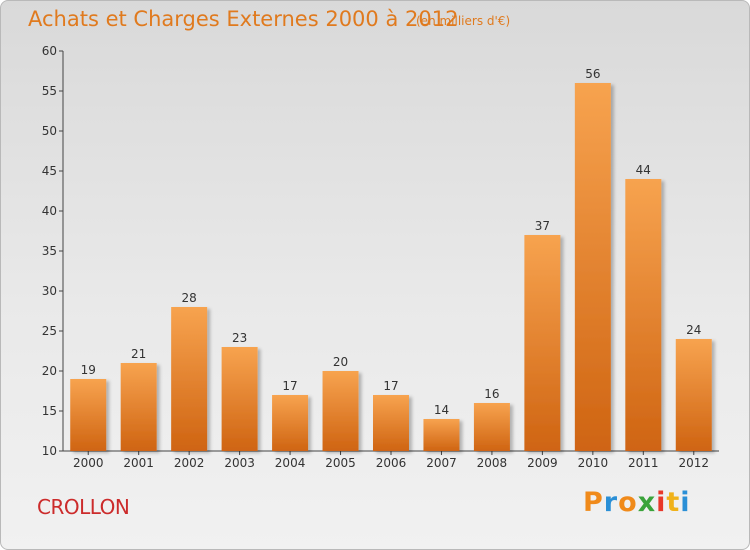  What do you see at coordinates (542, 226) in the screenshot?
I see `value-label-2009: 37` at bounding box center [542, 226].